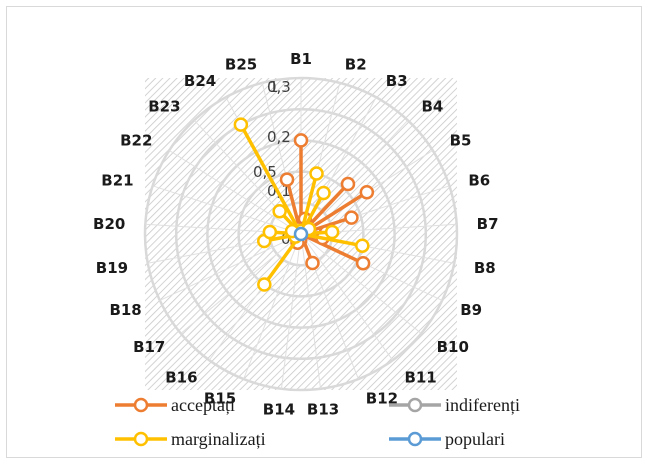  I want to click on category-label: B8, so click(485, 268).